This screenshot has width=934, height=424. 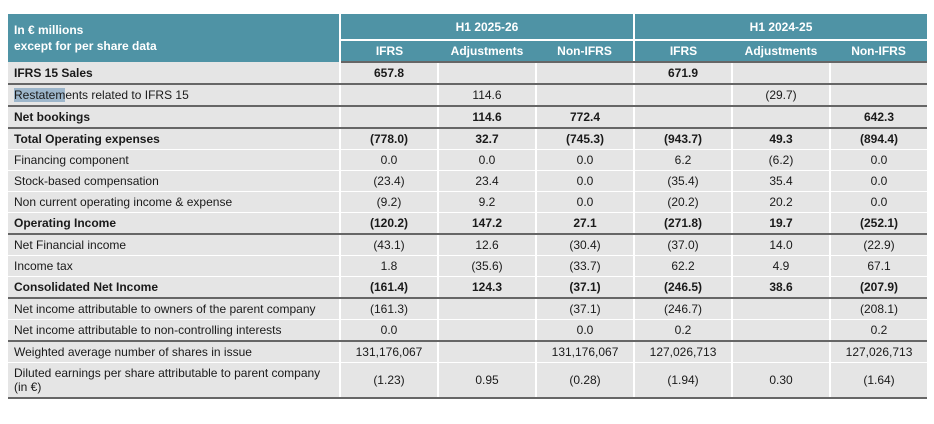 What do you see at coordinates (389, 380) in the screenshot?
I see `value-cell: (1.23)` at bounding box center [389, 380].